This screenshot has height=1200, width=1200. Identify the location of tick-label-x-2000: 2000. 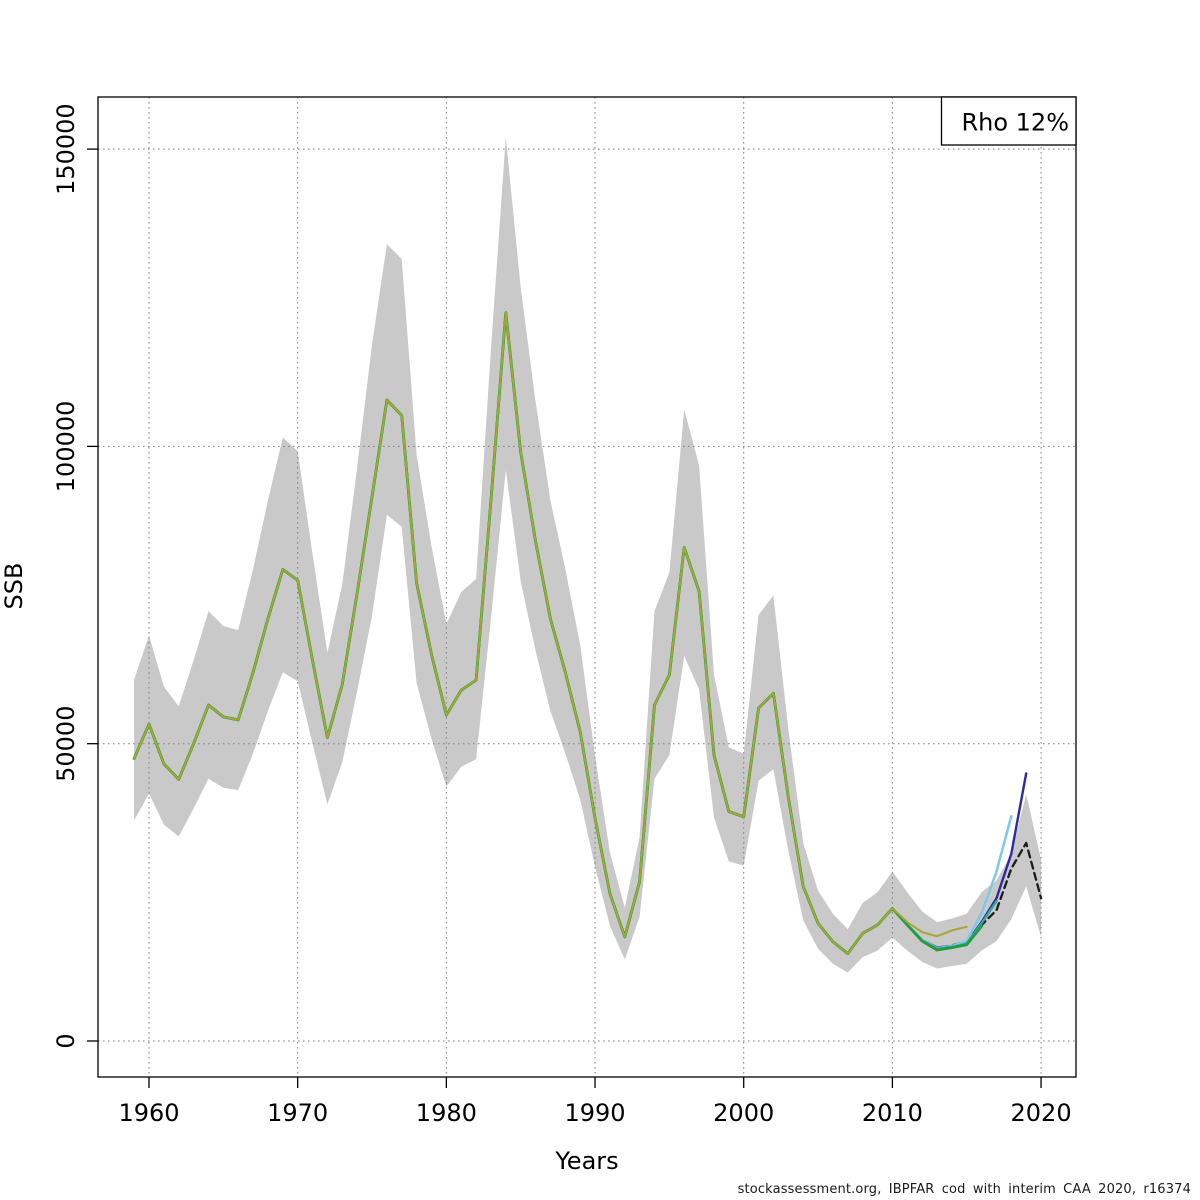
(743, 1113).